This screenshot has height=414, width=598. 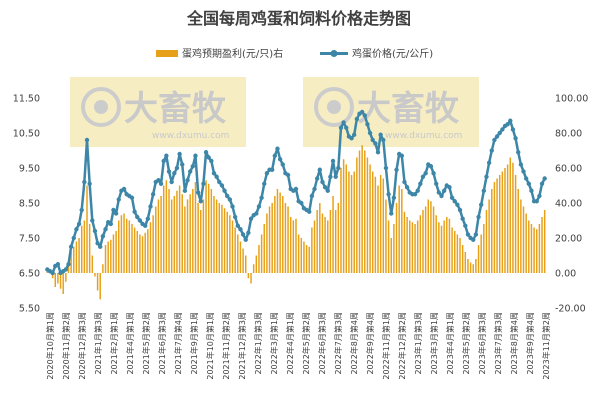 I want to click on x-axis-tick-label: 2022年8月第4周, so click(x=354, y=343).